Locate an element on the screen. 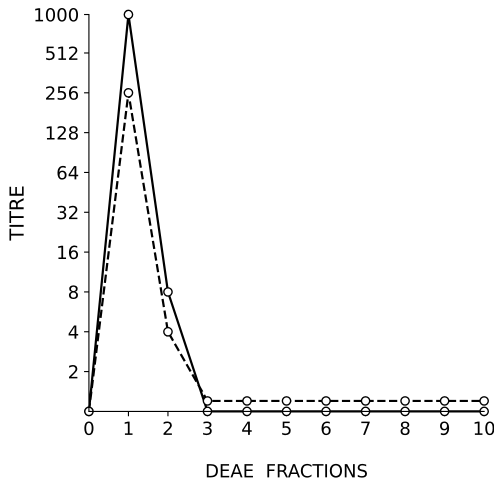  x-tick-label: 8 is located at coordinates (405, 428).